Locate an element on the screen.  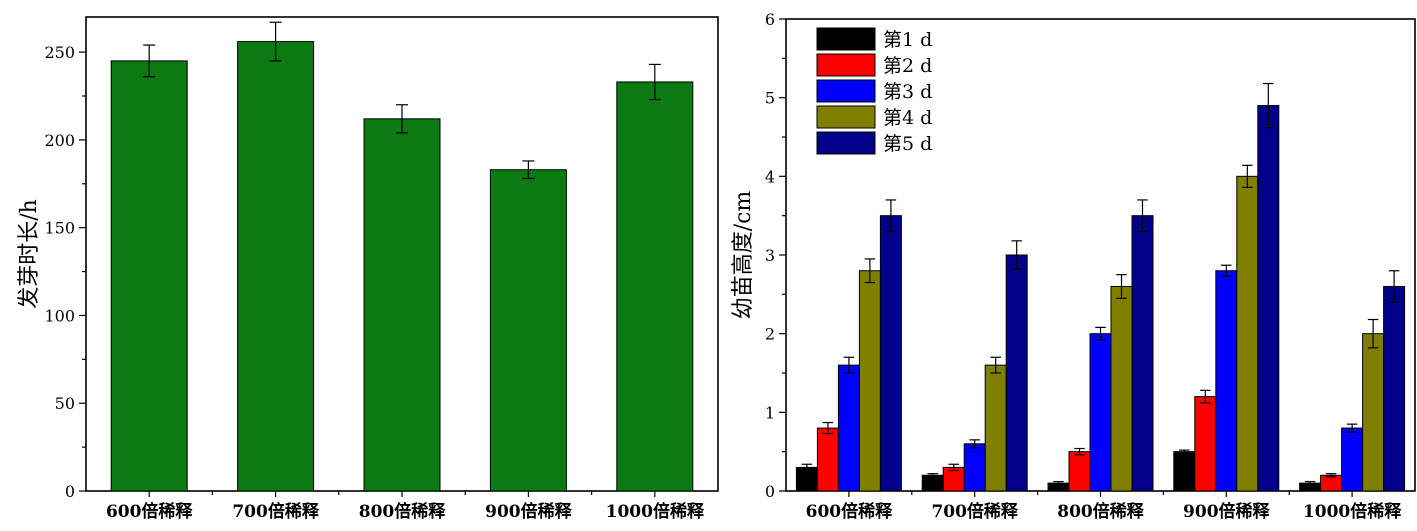
y-axis-label: 发芽时长/h is located at coordinates (29, 254).